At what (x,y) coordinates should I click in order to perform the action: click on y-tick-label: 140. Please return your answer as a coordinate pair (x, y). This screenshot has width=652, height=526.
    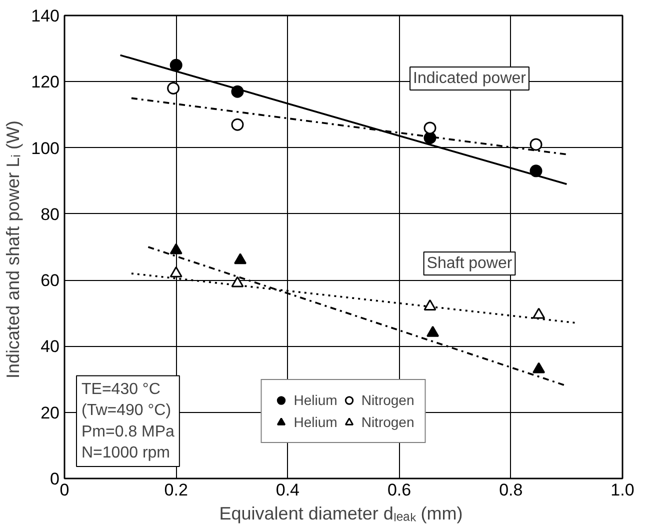
    Looking at the image, I should click on (45, 16).